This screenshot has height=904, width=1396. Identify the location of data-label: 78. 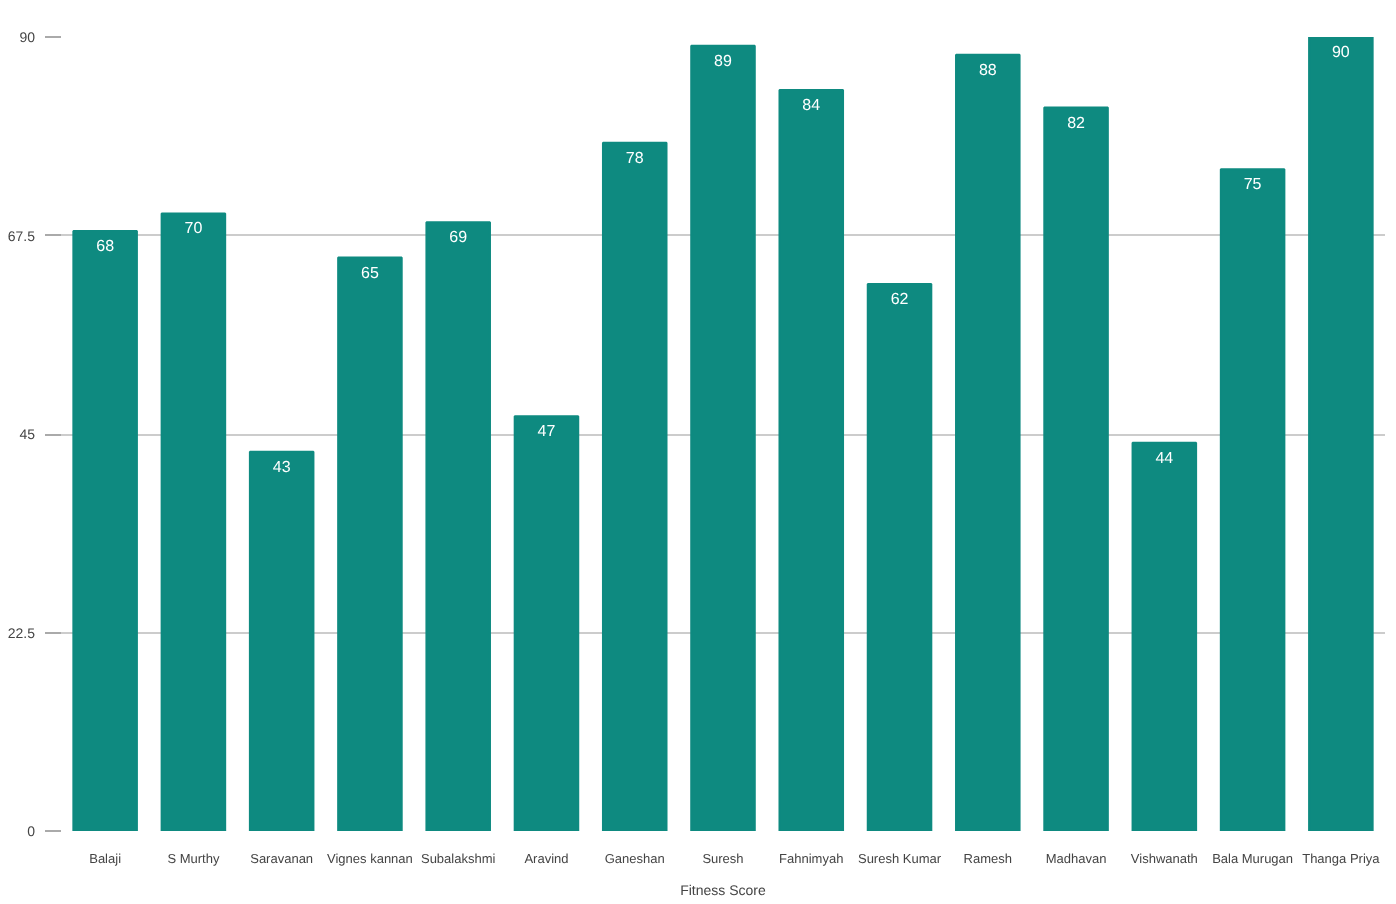
(635, 157).